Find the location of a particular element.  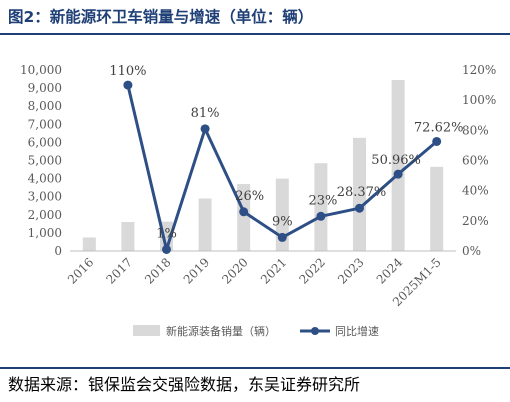

growth-data-label: 50.96% is located at coordinates (396, 160).